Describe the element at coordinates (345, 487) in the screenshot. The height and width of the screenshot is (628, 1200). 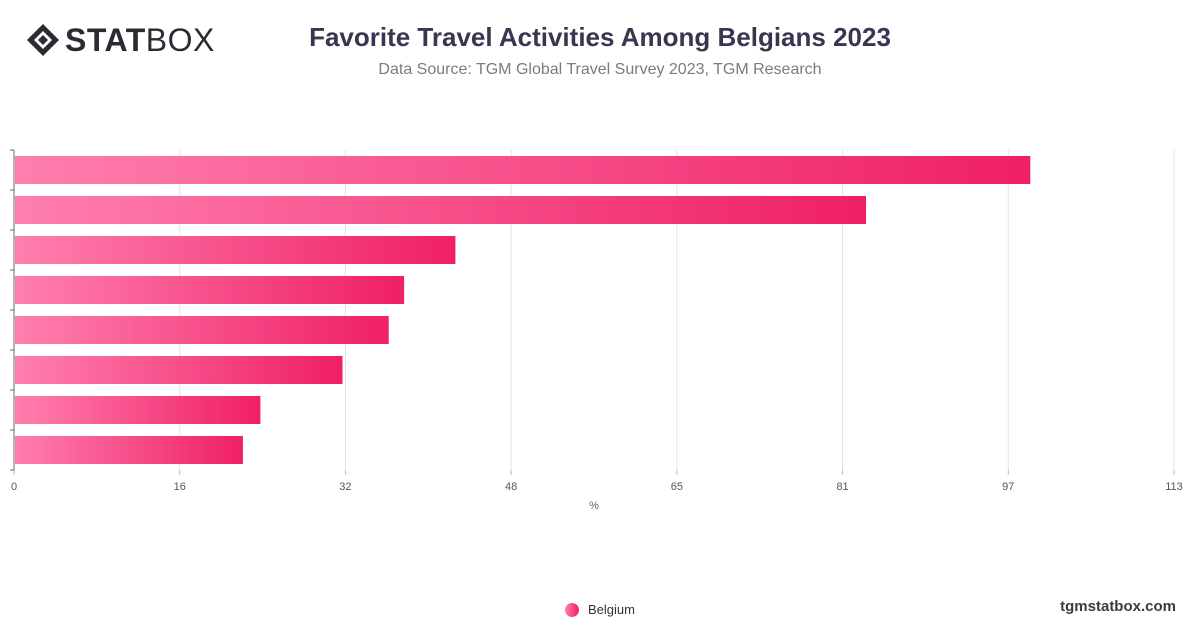
I see `x-tick-label: 32` at that location.